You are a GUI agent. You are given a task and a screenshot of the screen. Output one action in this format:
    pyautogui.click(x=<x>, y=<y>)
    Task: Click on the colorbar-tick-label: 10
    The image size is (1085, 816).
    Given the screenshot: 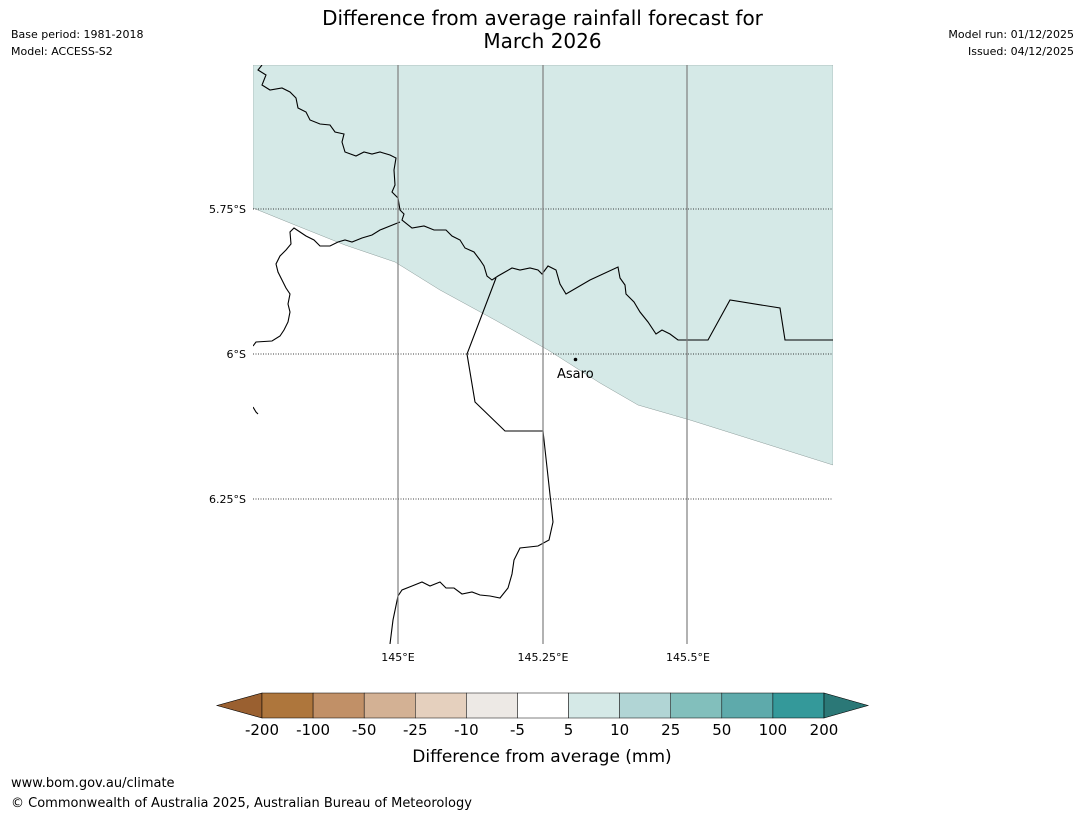 What is the action you would take?
    pyautogui.click(x=619, y=730)
    